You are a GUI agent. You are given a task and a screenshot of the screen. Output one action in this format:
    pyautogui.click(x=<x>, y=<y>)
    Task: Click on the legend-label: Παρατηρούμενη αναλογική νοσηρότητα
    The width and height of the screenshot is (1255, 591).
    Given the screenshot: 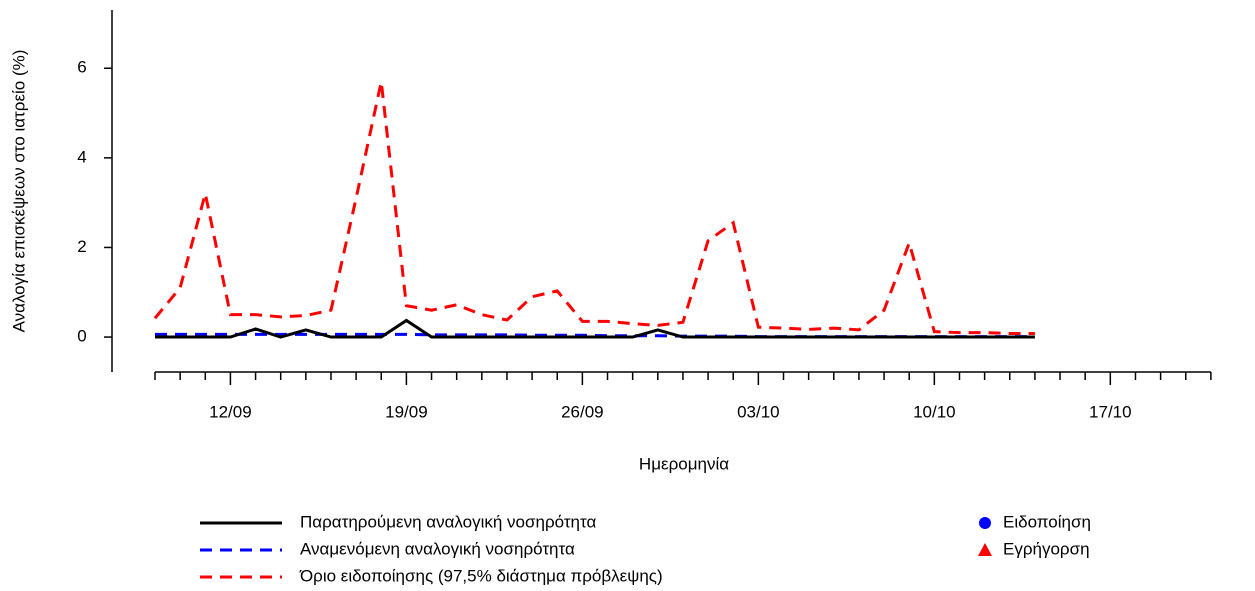 What is the action you would take?
    pyautogui.click(x=448, y=521)
    